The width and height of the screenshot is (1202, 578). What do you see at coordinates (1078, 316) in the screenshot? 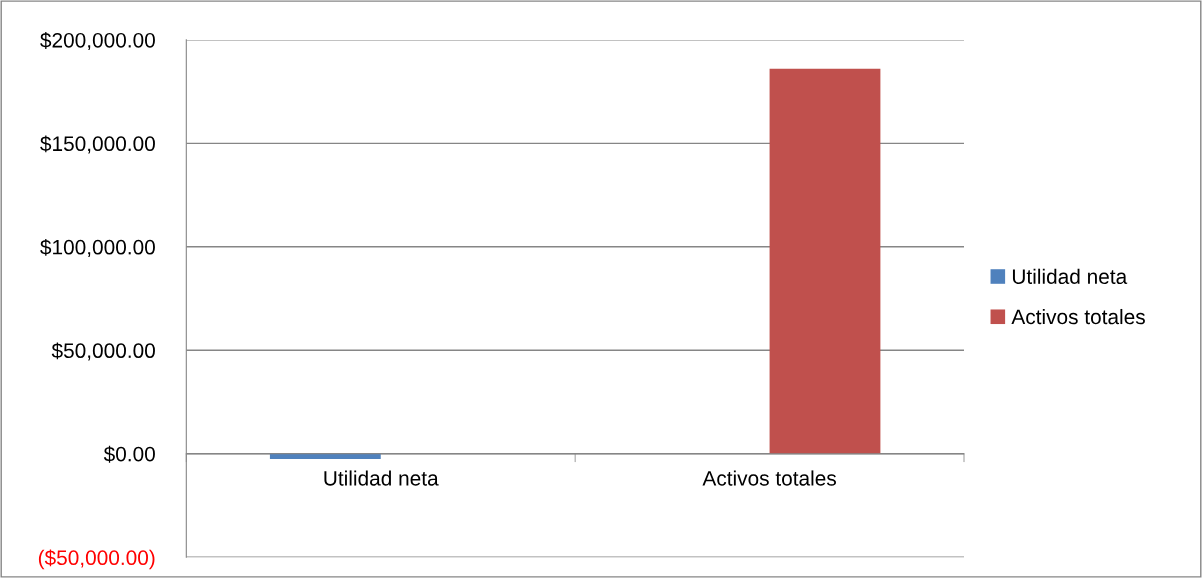
I see `legend-label: Activos totales` at bounding box center [1078, 316].